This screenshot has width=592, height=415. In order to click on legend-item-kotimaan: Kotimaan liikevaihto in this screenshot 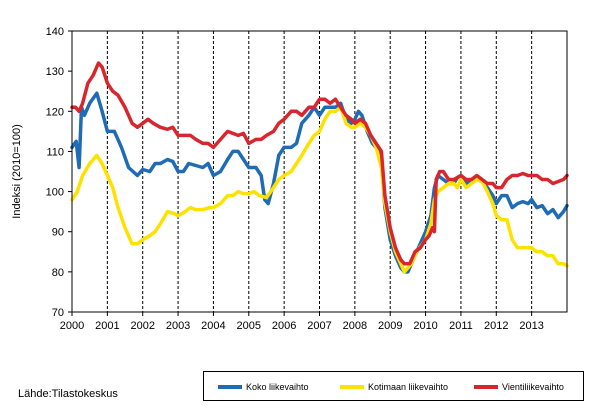, I will do `click(394, 387)`.